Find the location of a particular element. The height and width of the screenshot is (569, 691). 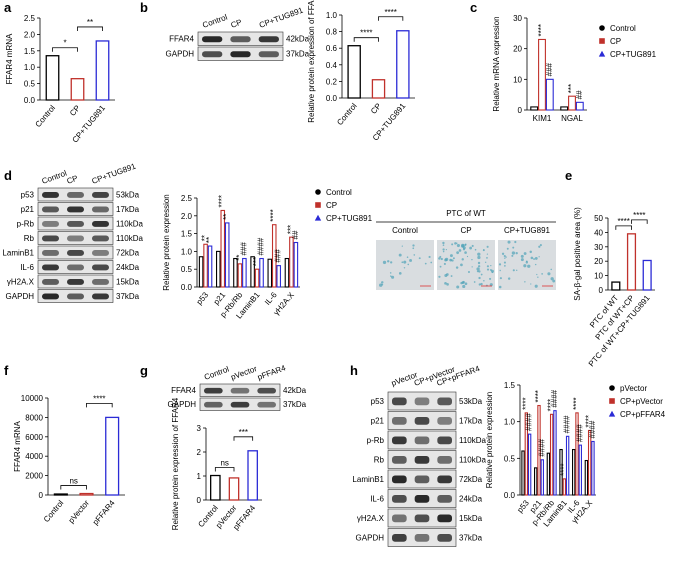

x-tick-label: KIM1 is located at coordinates (542, 118).